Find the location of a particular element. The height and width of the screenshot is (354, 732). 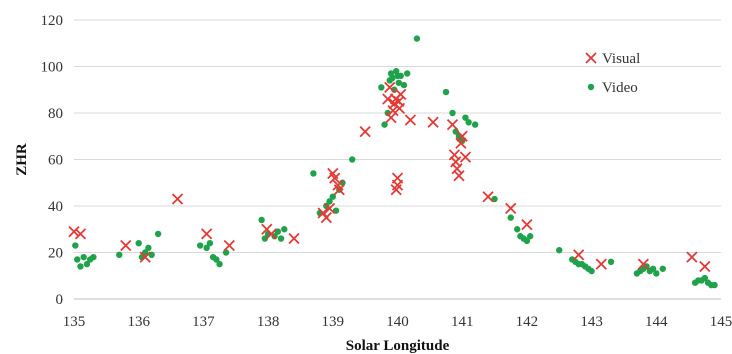

x-tick-label: 137 is located at coordinates (203, 322).